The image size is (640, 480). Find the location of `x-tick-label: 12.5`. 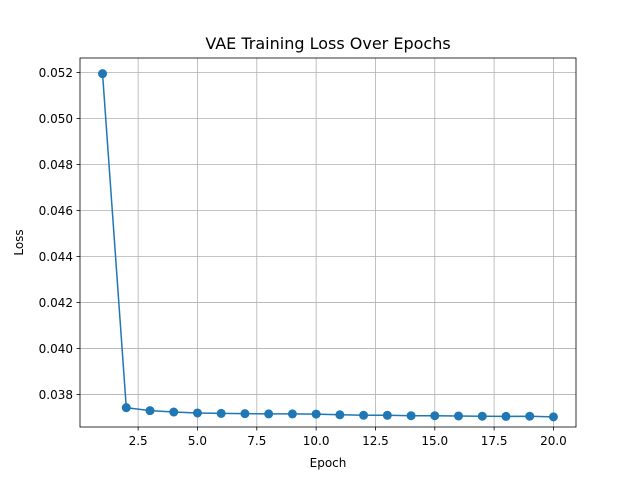

x-tick-label: 12.5 is located at coordinates (375, 441).